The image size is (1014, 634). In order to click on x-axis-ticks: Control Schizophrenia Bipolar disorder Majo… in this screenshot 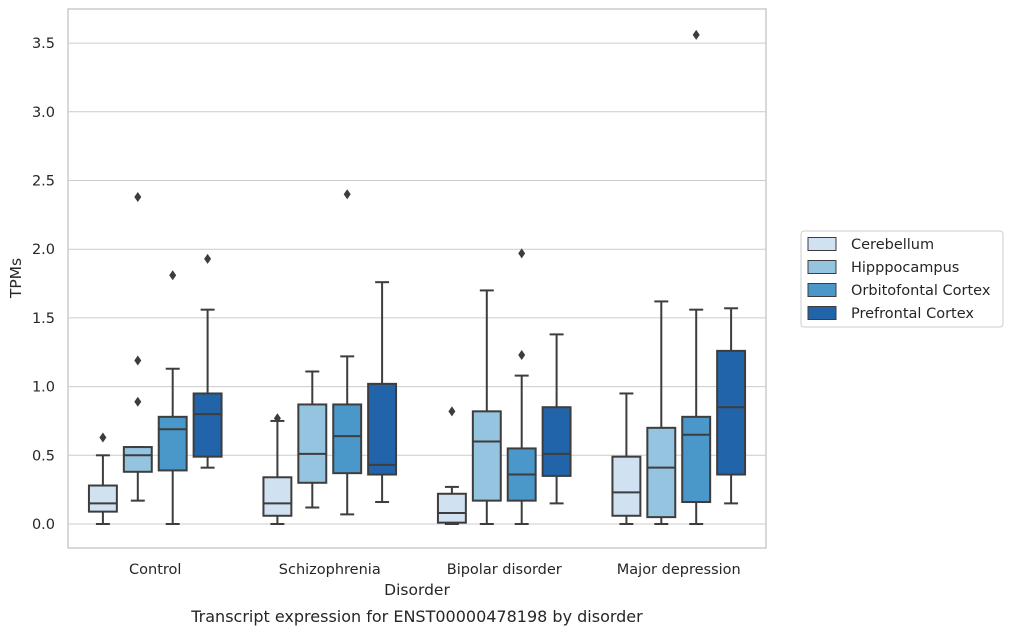, I will do `click(435, 570)`.